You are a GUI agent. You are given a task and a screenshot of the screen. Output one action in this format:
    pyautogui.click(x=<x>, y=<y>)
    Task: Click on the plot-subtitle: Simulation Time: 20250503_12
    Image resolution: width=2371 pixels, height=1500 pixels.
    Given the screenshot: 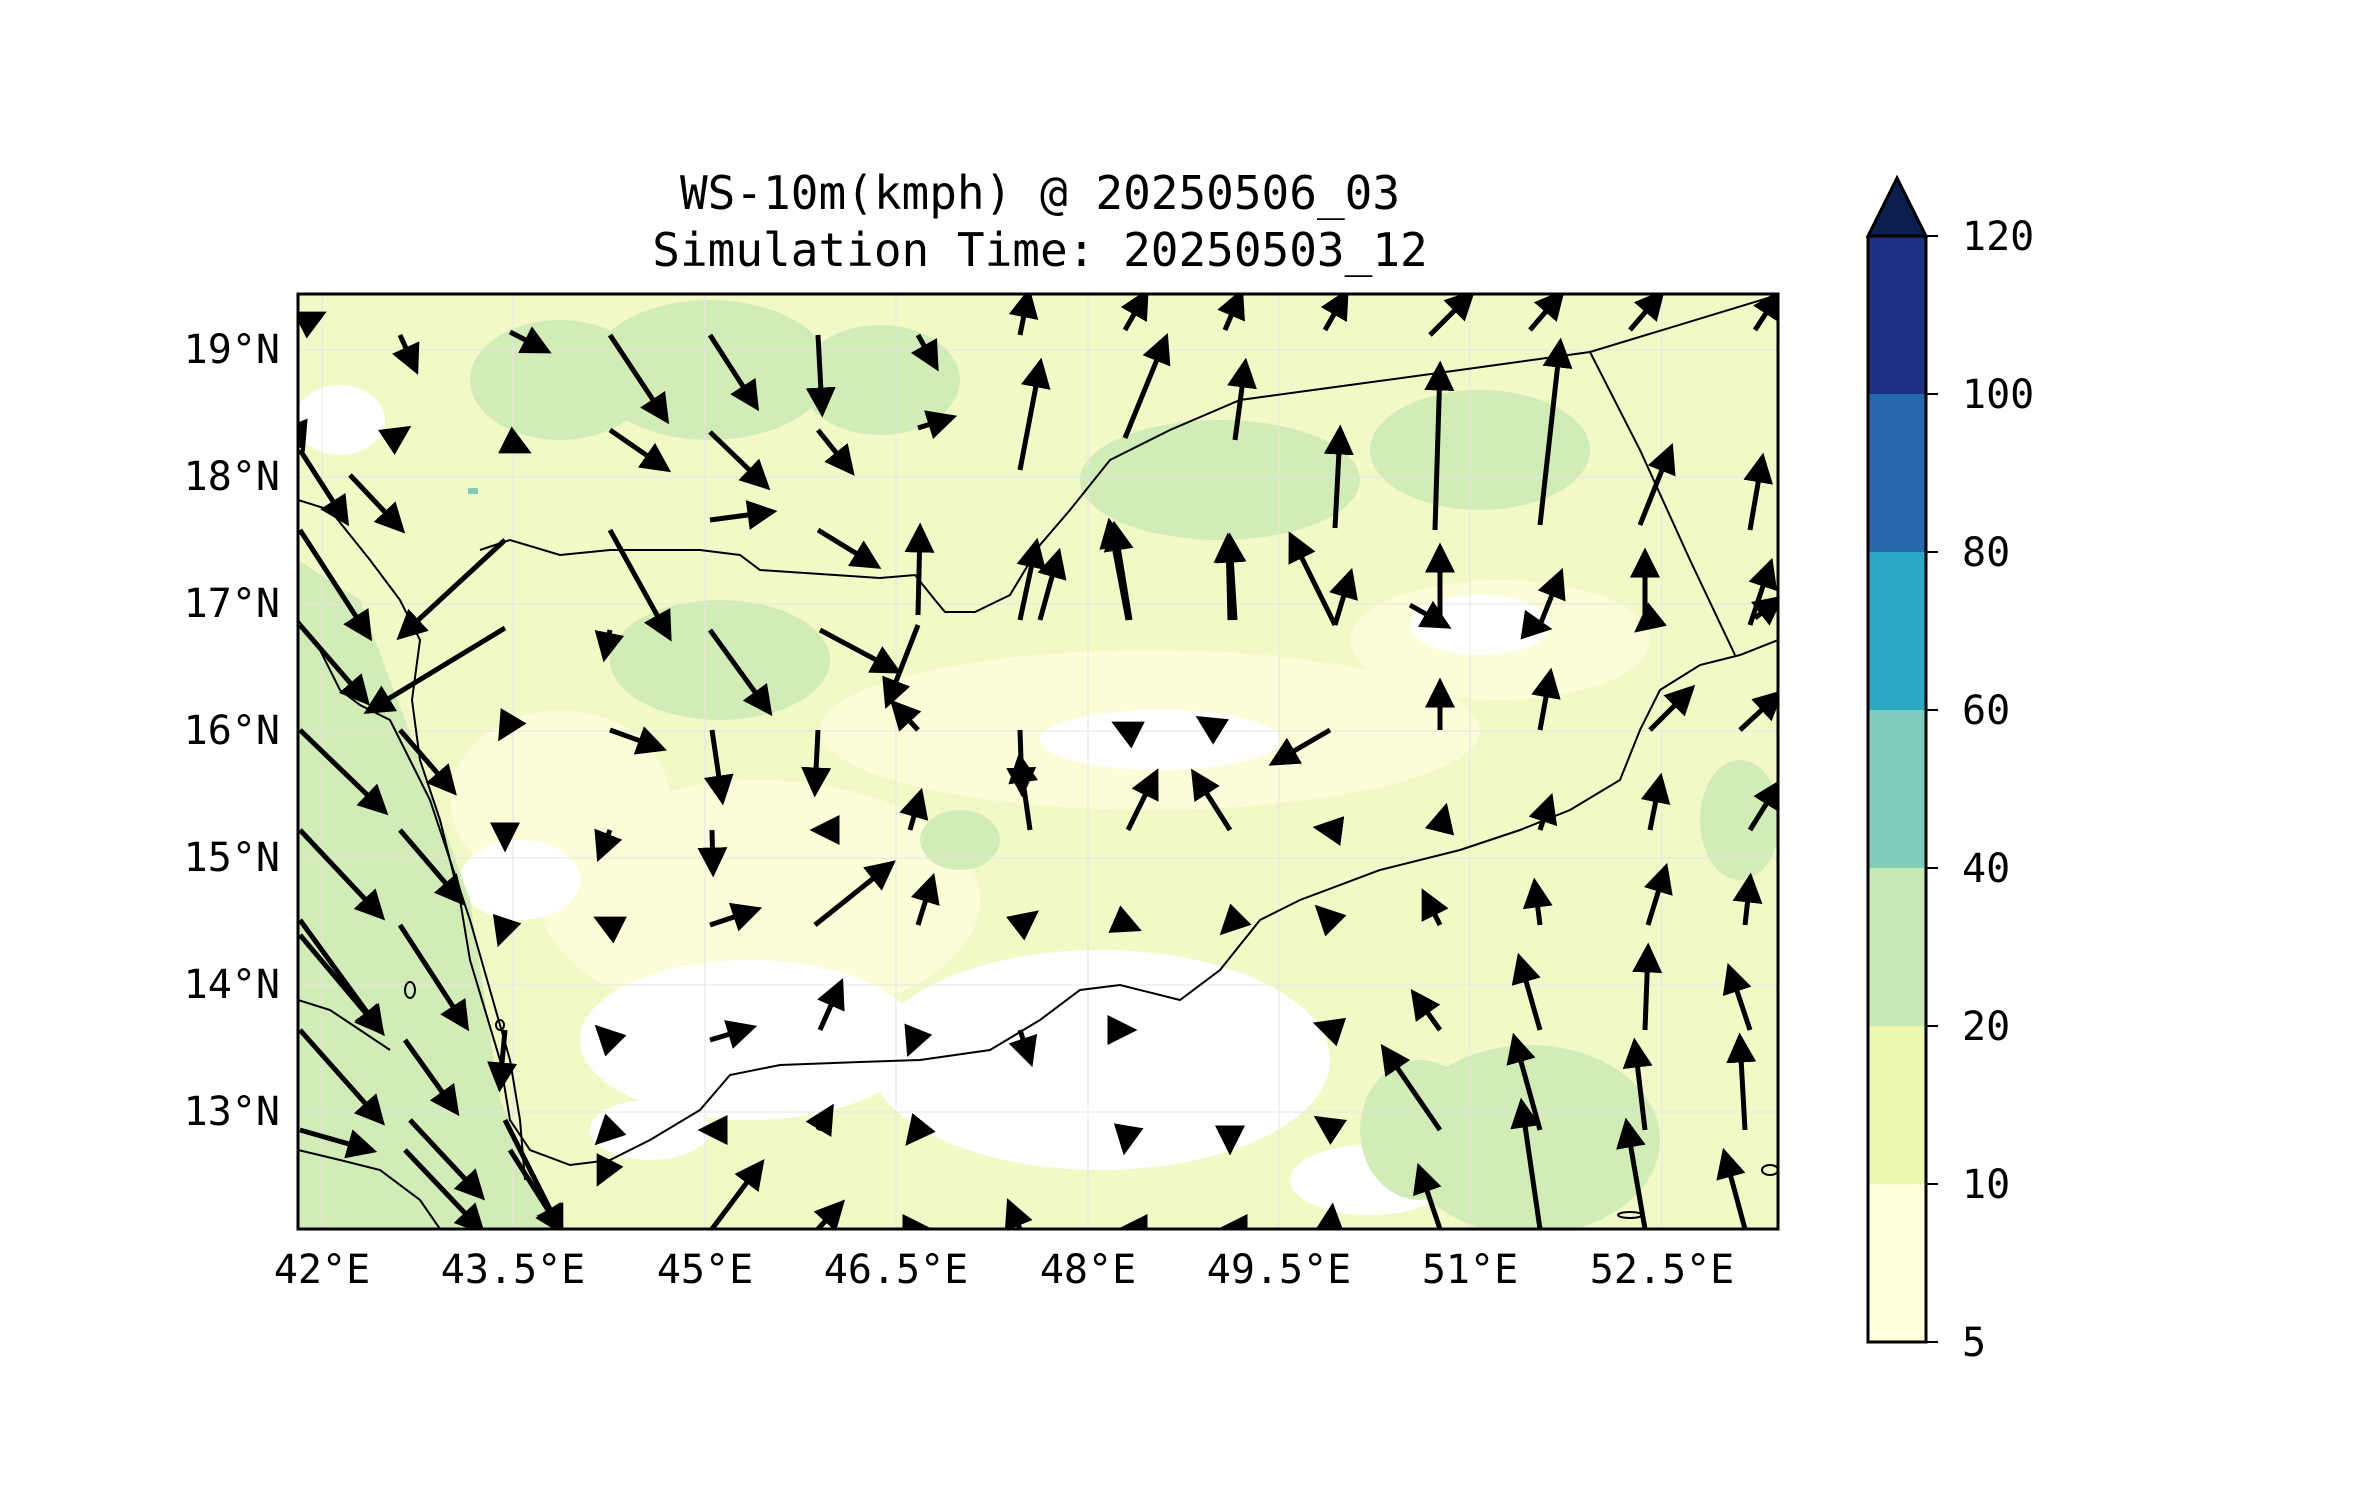 What is the action you would take?
    pyautogui.click(x=1040, y=250)
    